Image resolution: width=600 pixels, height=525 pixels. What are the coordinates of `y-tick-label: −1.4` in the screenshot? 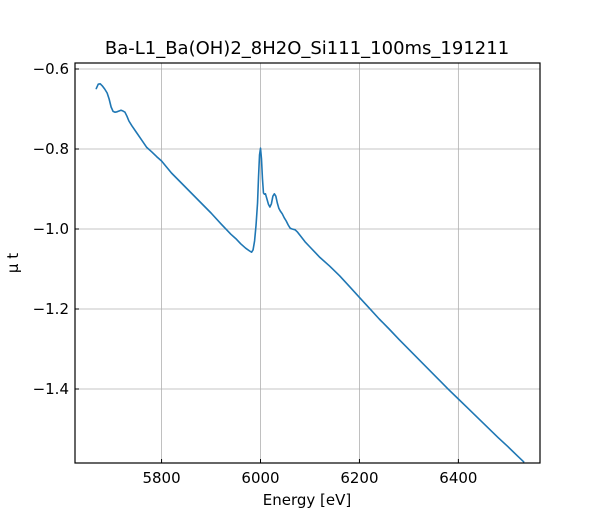 It's located at (51, 389).